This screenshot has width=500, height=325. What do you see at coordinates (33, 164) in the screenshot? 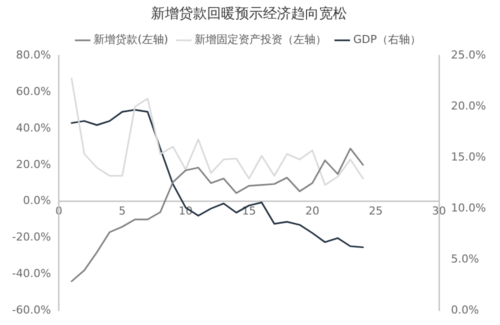
I see `y-tick-label: 20.0%` at bounding box center [33, 164].